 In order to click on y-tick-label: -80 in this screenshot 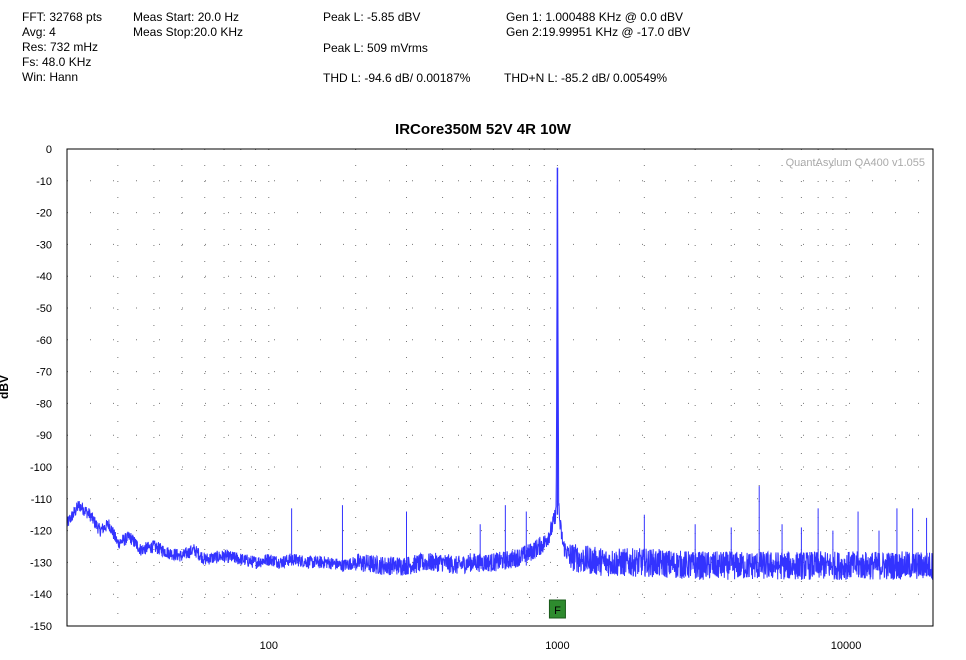, I will do `click(44, 404)`.